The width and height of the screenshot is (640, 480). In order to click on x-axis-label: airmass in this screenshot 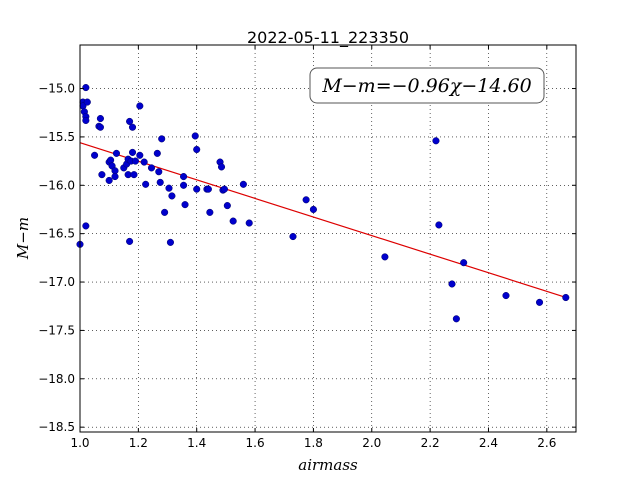, I will do `click(328, 465)`.